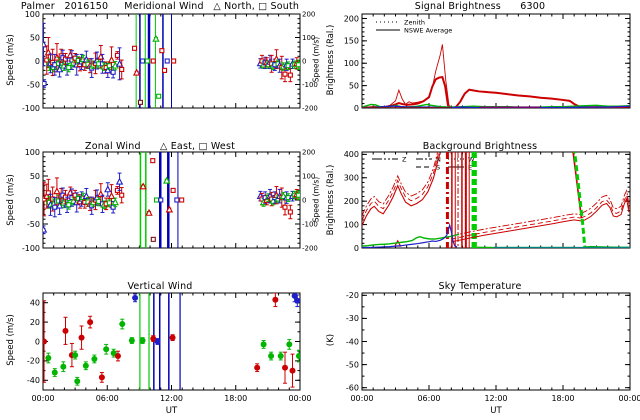 Image resolution: width=640 pixels, height=420 pixels. What do you see at coordinates (160, 146) in the screenshot?
I see `zonal-wind-title: Zonal Wind △ East, □ West` at bounding box center [160, 146].